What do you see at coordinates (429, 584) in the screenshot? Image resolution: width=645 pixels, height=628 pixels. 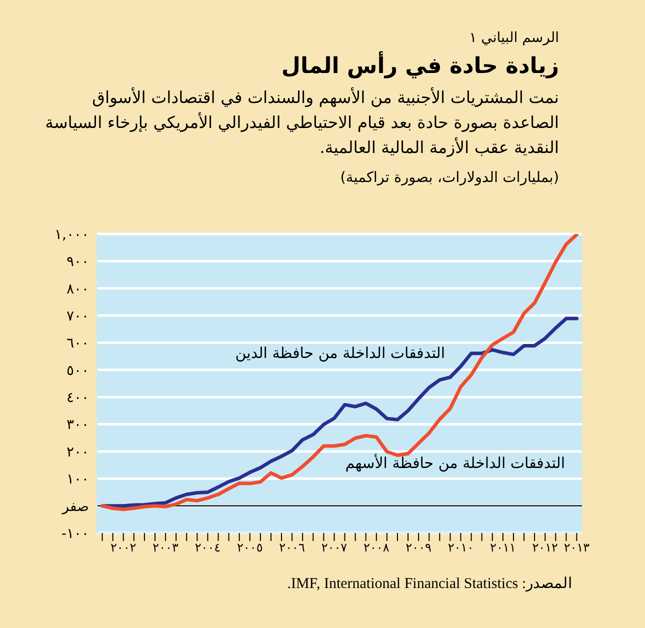 I see `text: المصدر: IMF, International Financial Statistics.` at bounding box center [429, 584].